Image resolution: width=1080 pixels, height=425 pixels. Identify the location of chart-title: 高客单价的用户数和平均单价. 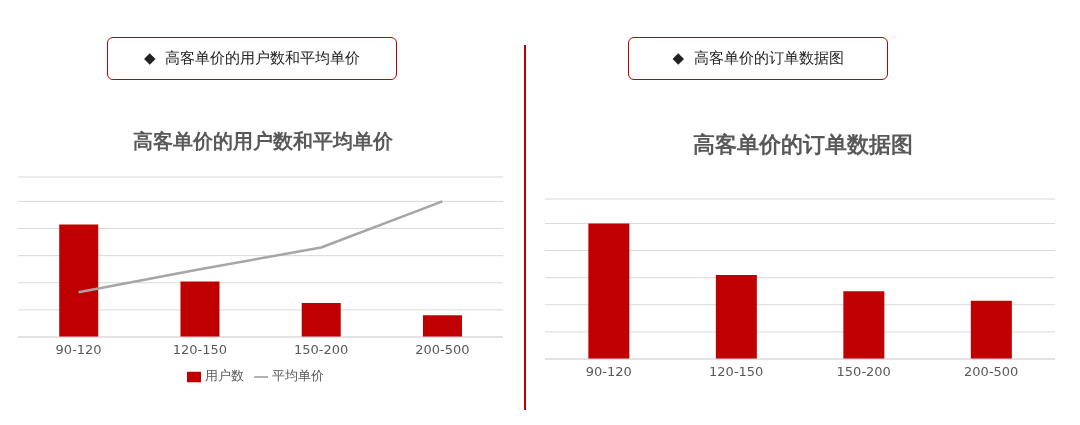
(262, 141).